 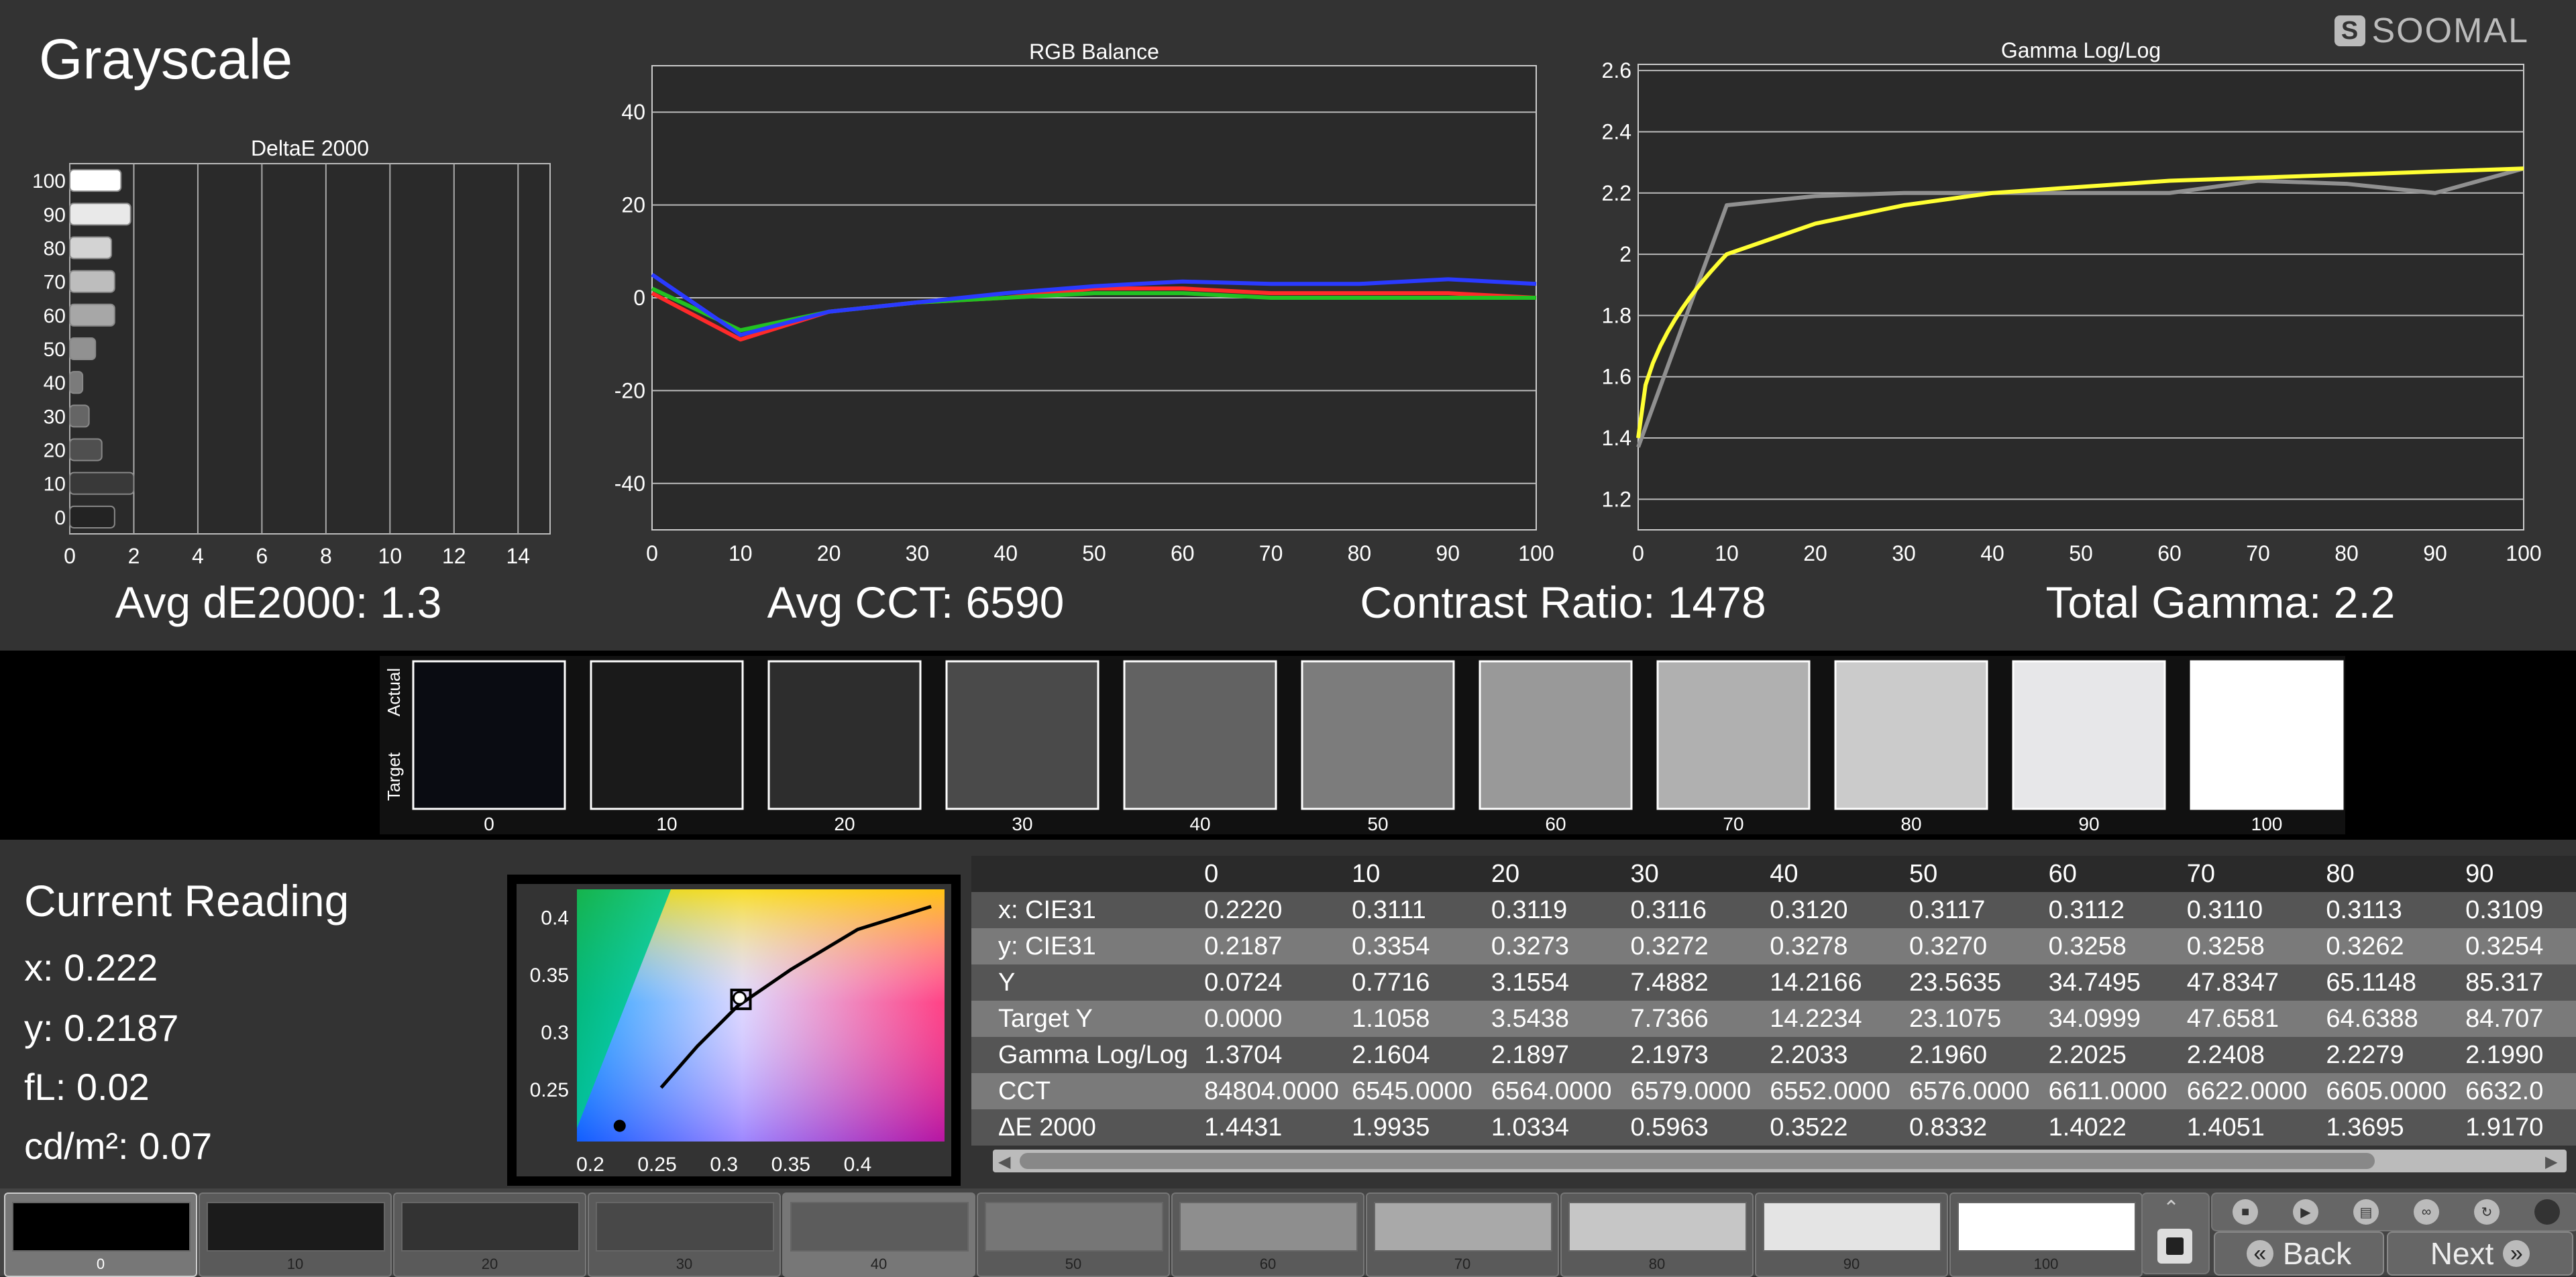 What do you see at coordinates (91, 967) in the screenshot?
I see `reading-x: x: 0.222` at bounding box center [91, 967].